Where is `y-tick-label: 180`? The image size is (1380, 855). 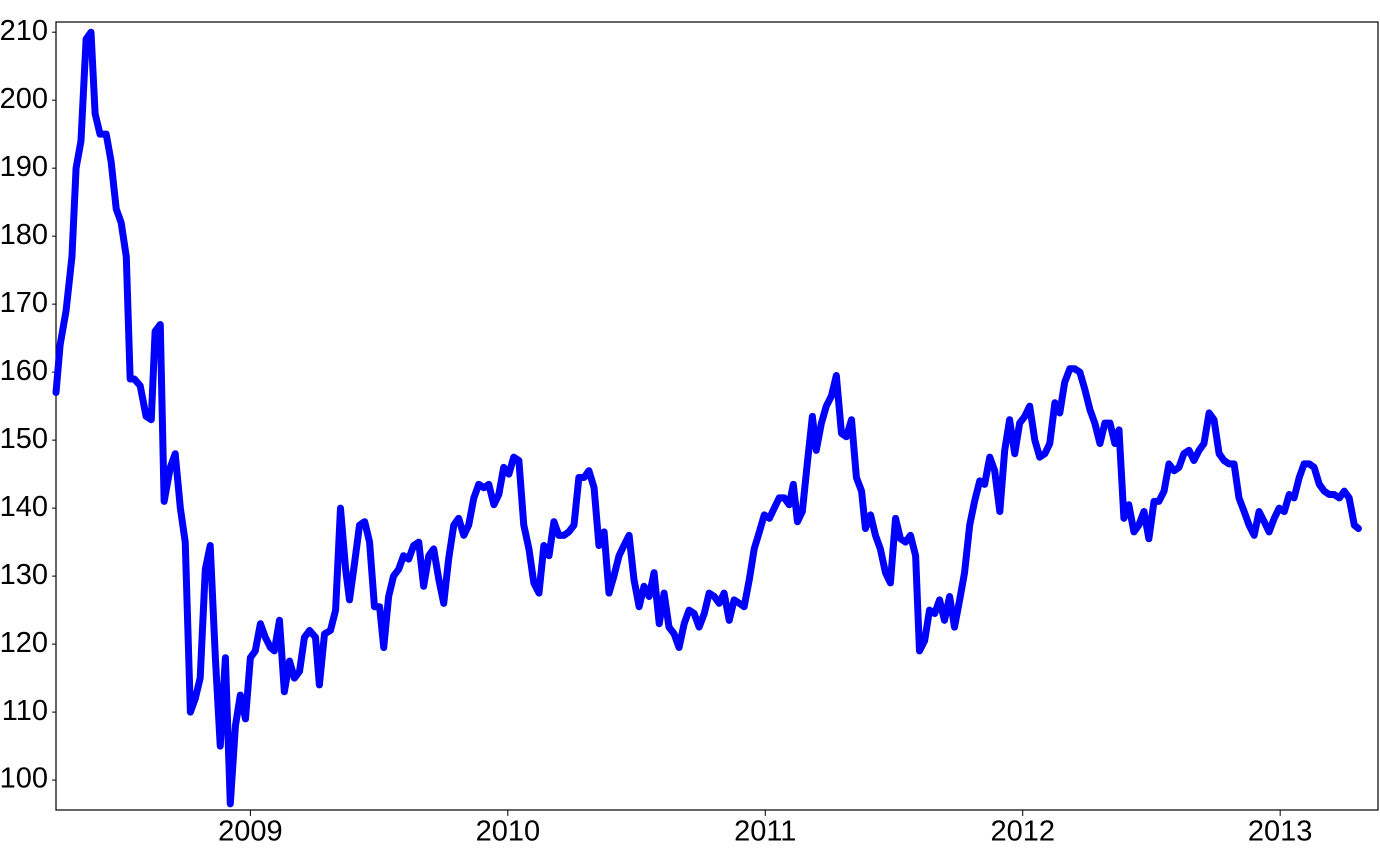 y-tick-label: 180 is located at coordinates (24, 235).